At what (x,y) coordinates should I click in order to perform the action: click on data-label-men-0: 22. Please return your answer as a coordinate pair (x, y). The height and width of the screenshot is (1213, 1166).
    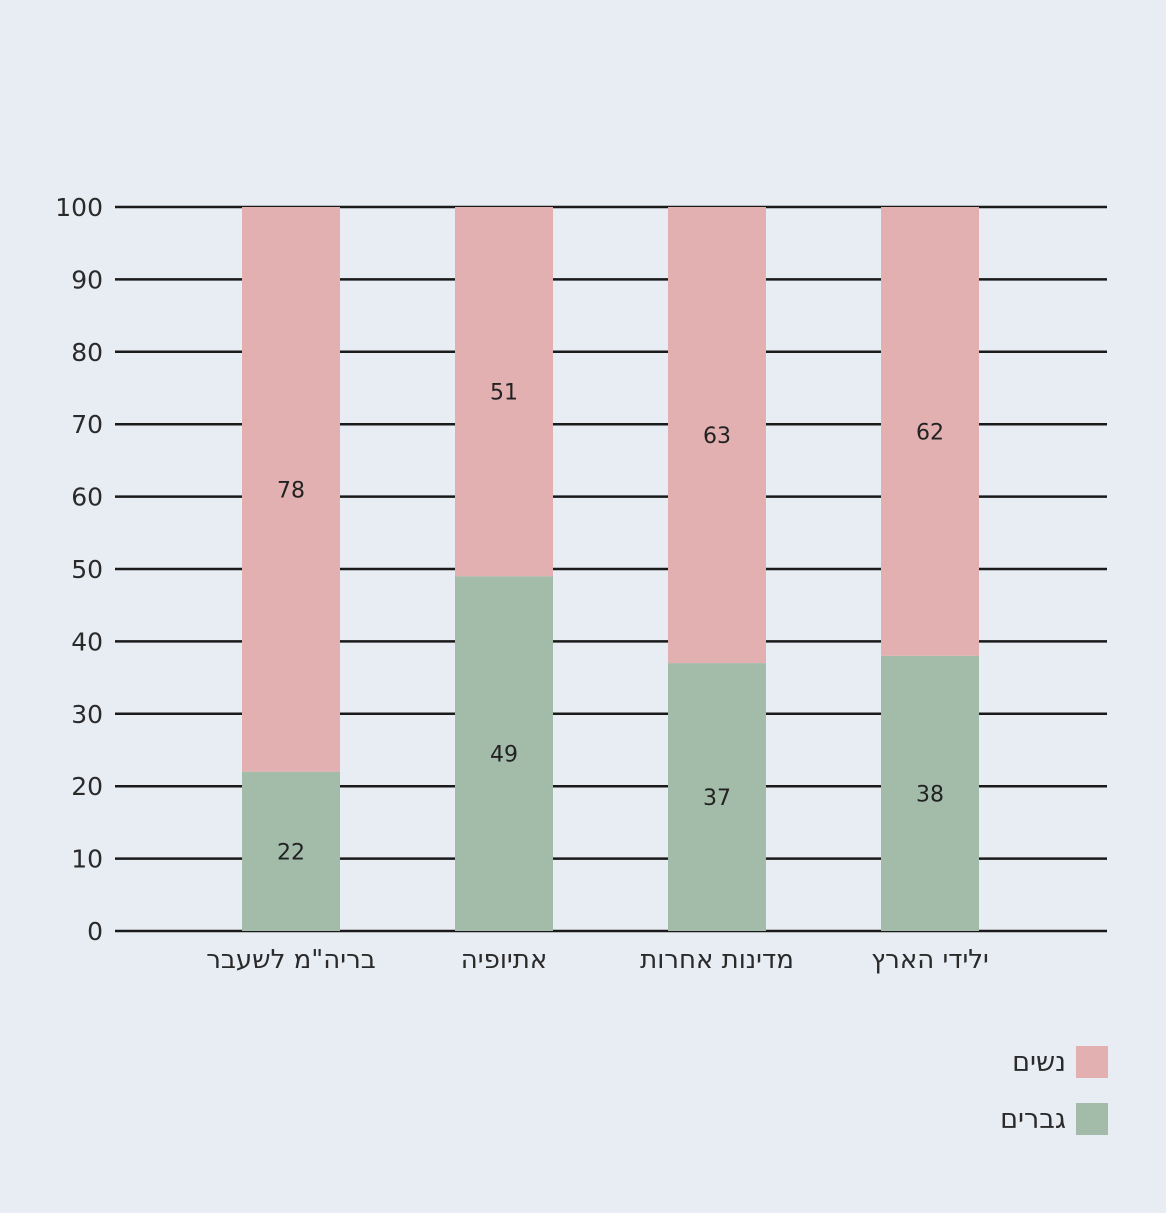
    Looking at the image, I should click on (291, 852).